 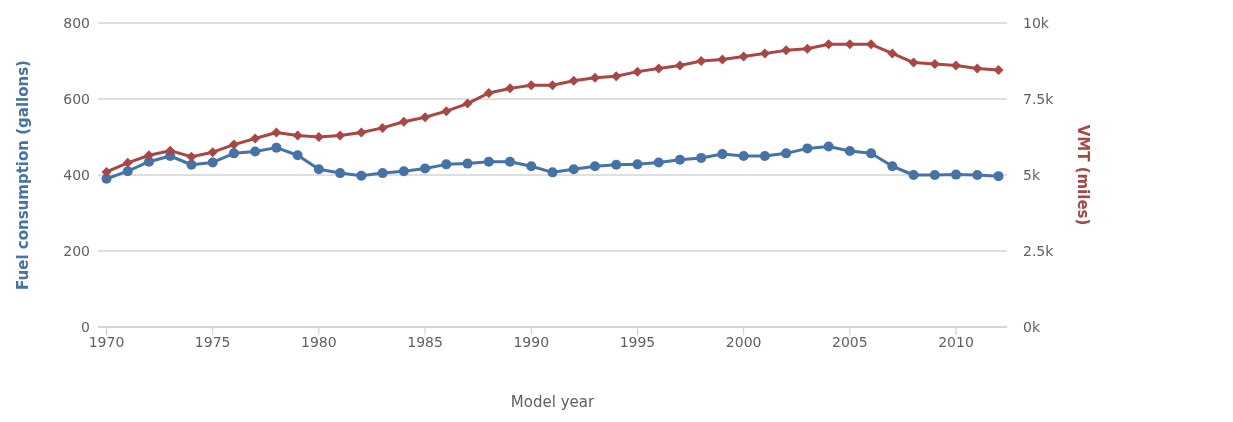 What do you see at coordinates (956, 341) in the screenshot?
I see `x-tick-label: 2010` at bounding box center [956, 341].